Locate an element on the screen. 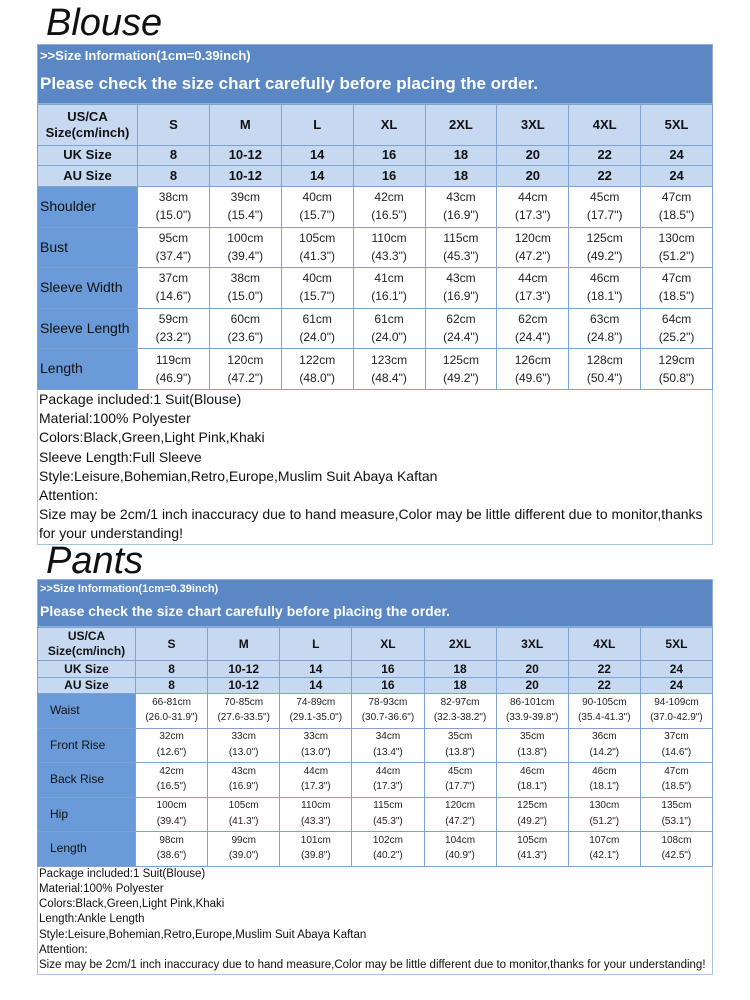  inch-value: (32.3-38.2") is located at coordinates (460, 718).